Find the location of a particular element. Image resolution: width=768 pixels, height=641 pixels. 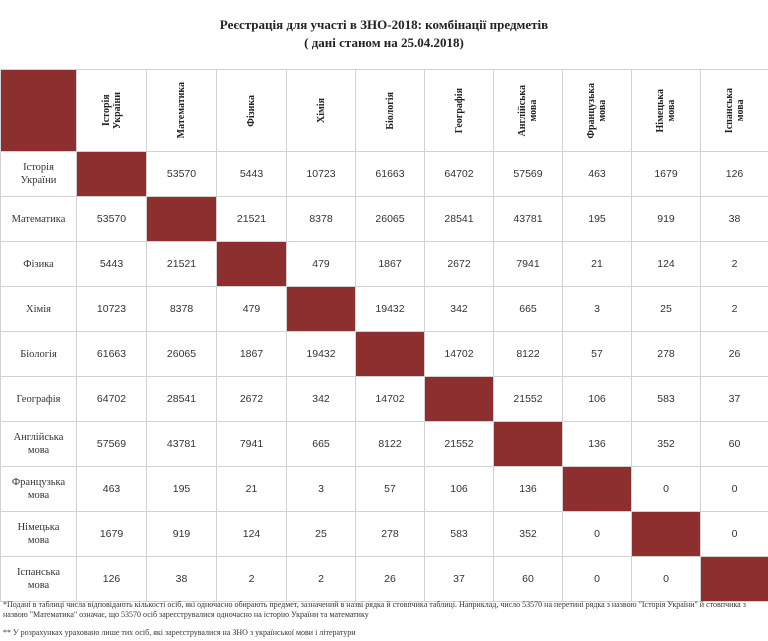

value-cell: 583 is located at coordinates (459, 534).